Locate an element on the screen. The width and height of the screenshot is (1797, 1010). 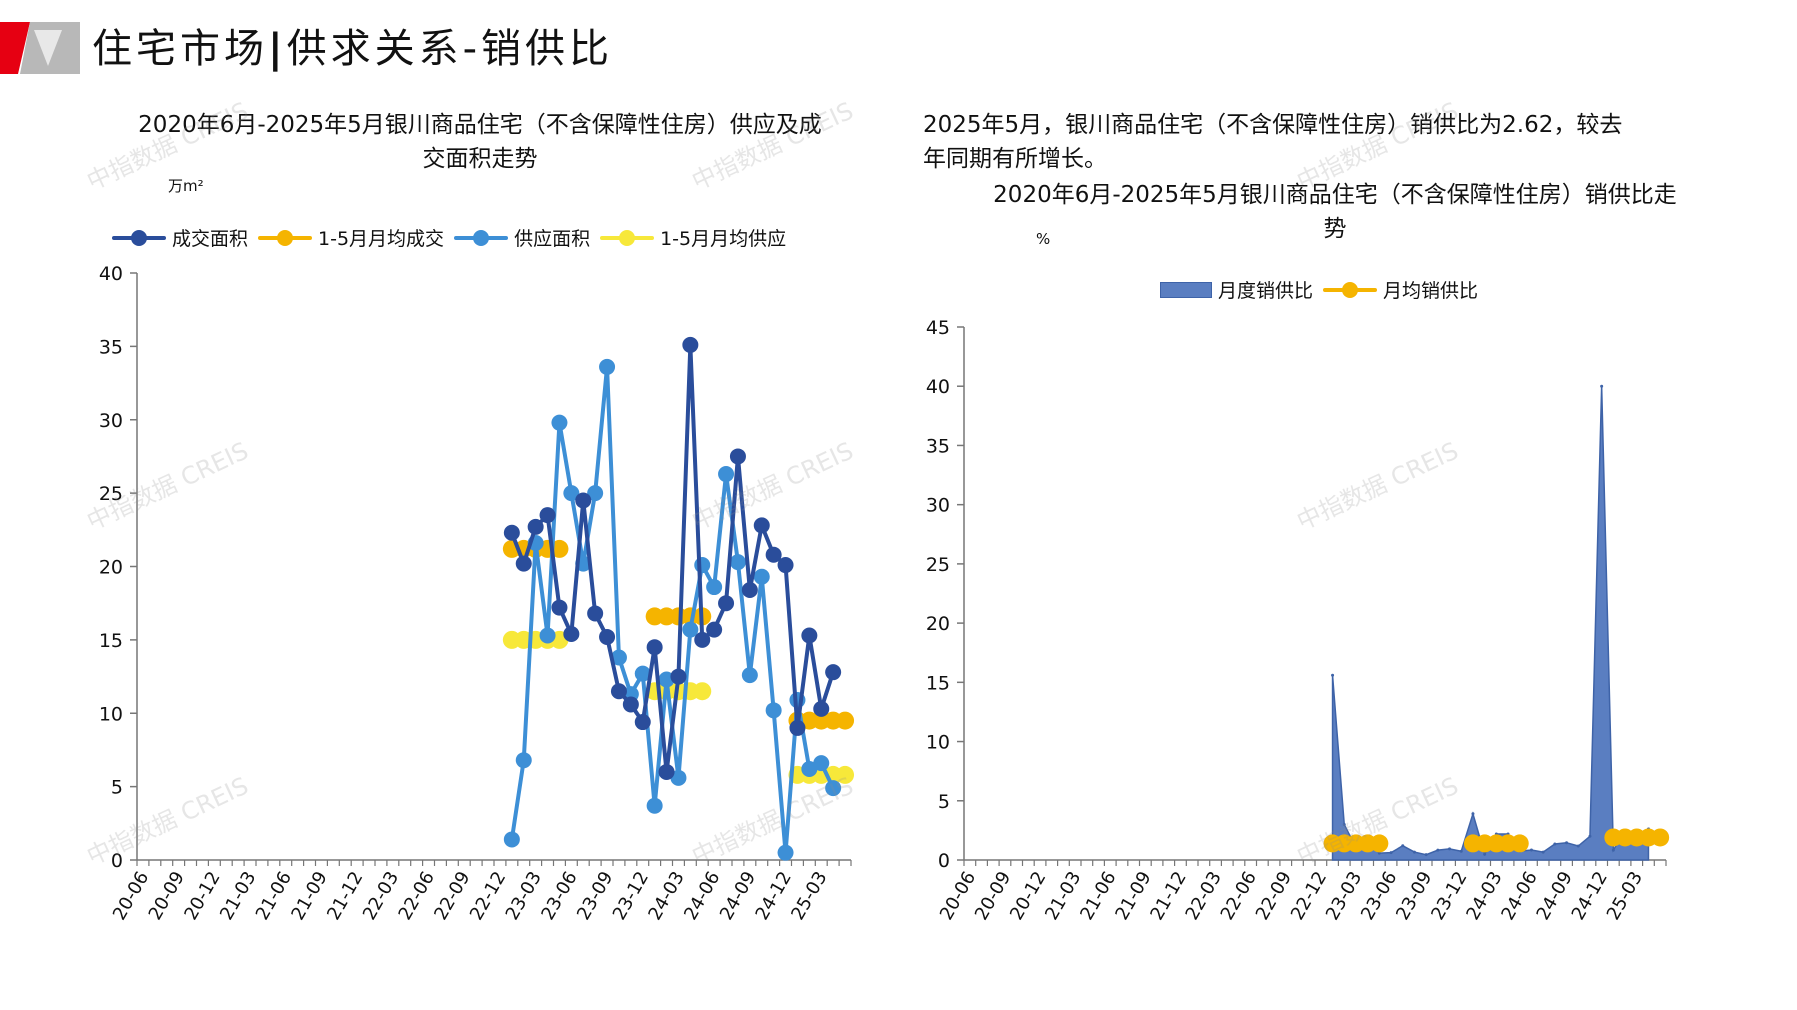
legend-item-supply: 供应面积 is located at coordinates (522, 237).